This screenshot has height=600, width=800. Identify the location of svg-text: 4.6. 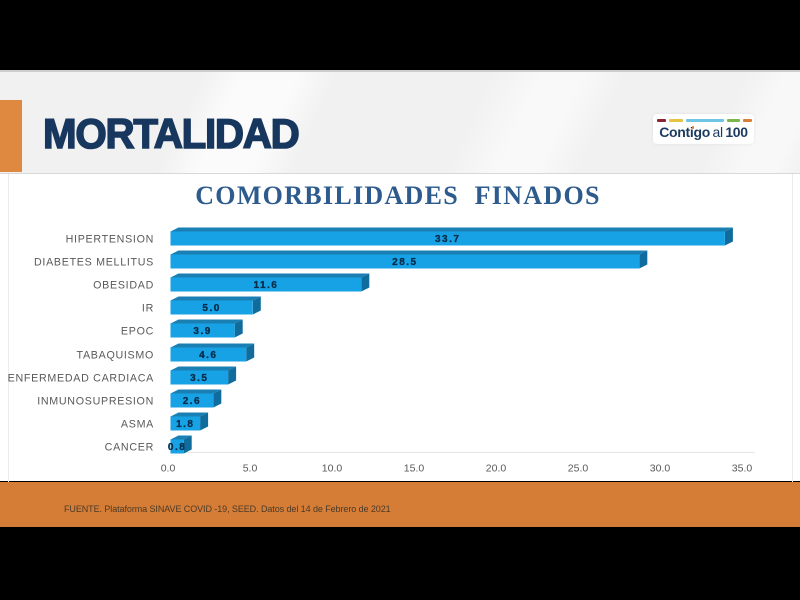
(208, 355).